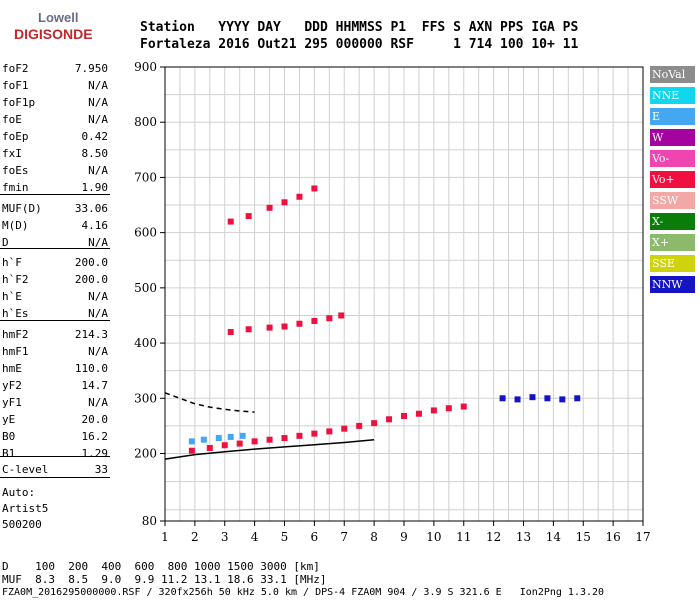 The image size is (700, 600). Describe the element at coordinates (55, 315) in the screenshot. I see `param-row: h`Es N/A` at that location.